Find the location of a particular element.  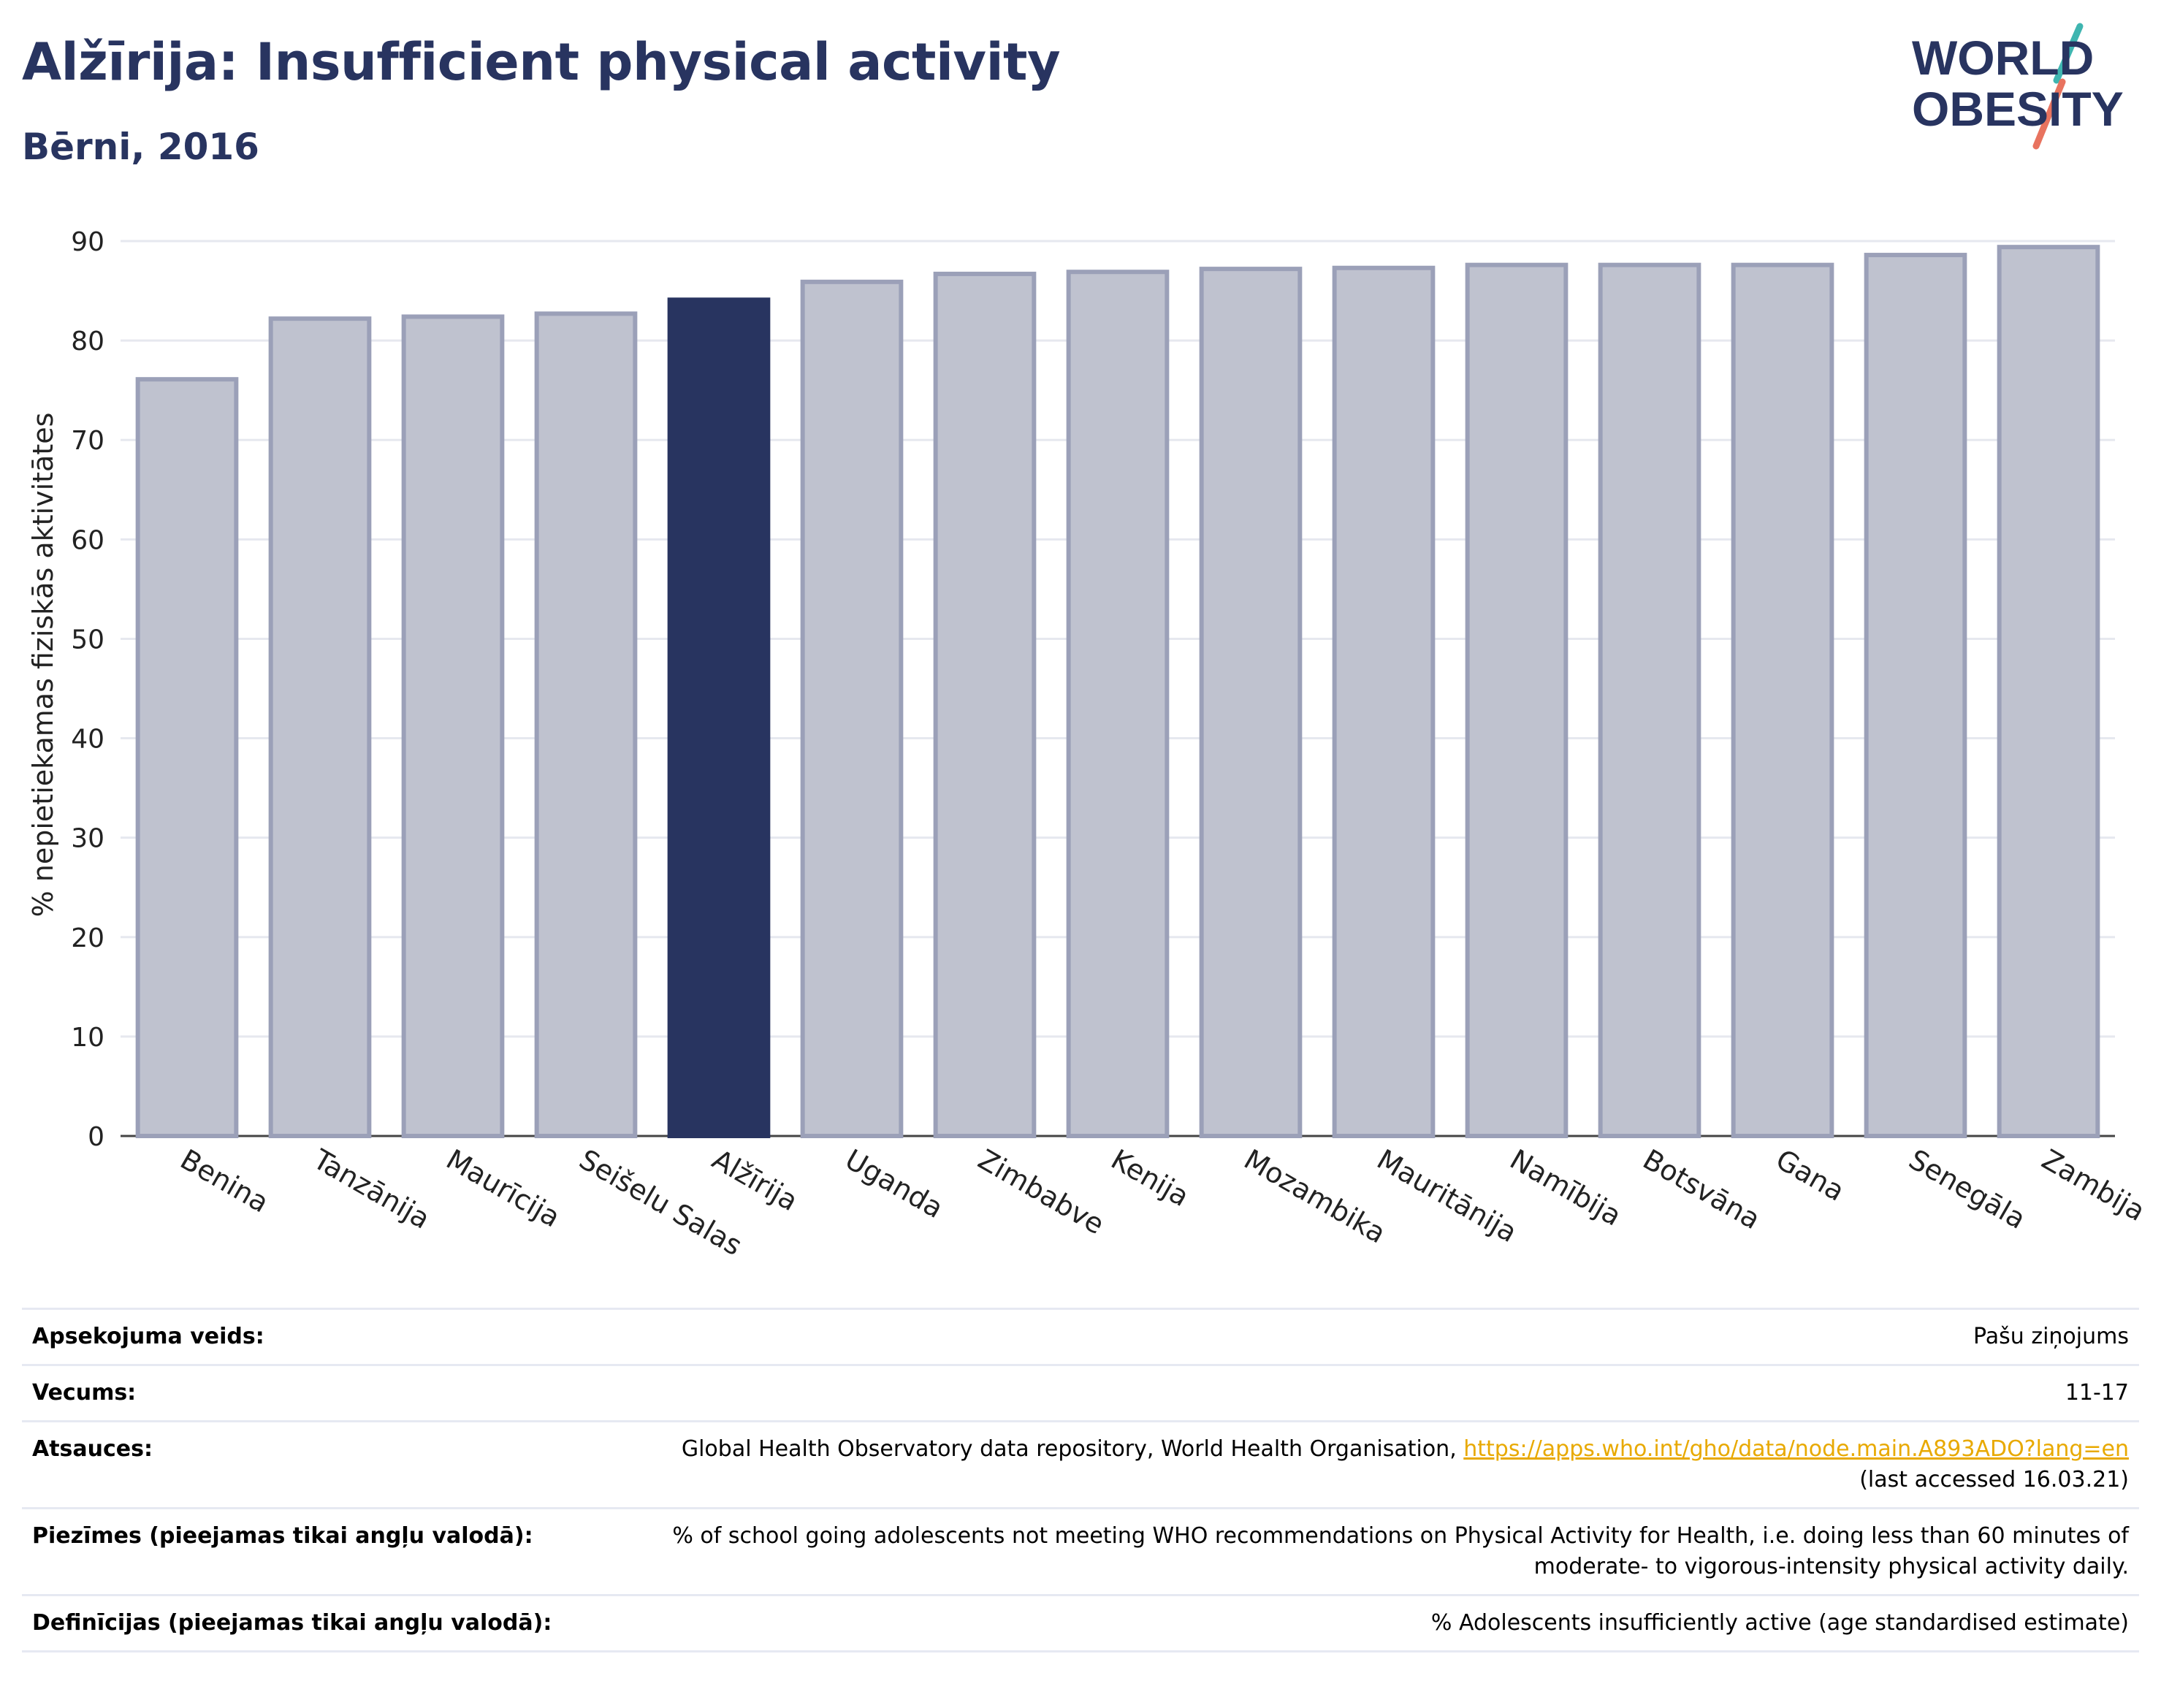

bar-Maurīcija is located at coordinates (453, 726).